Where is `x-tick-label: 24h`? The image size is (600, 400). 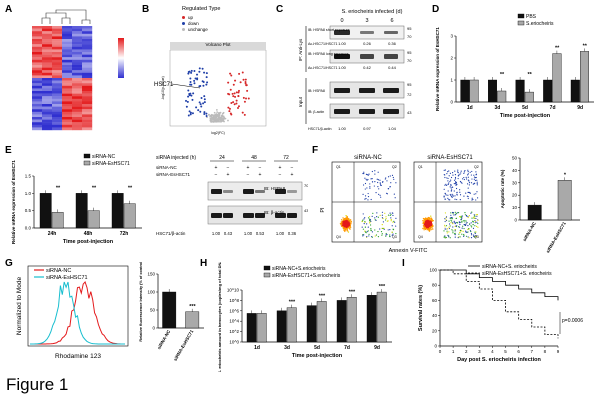 x-tick-label: 24h is located at coordinates (52, 234).